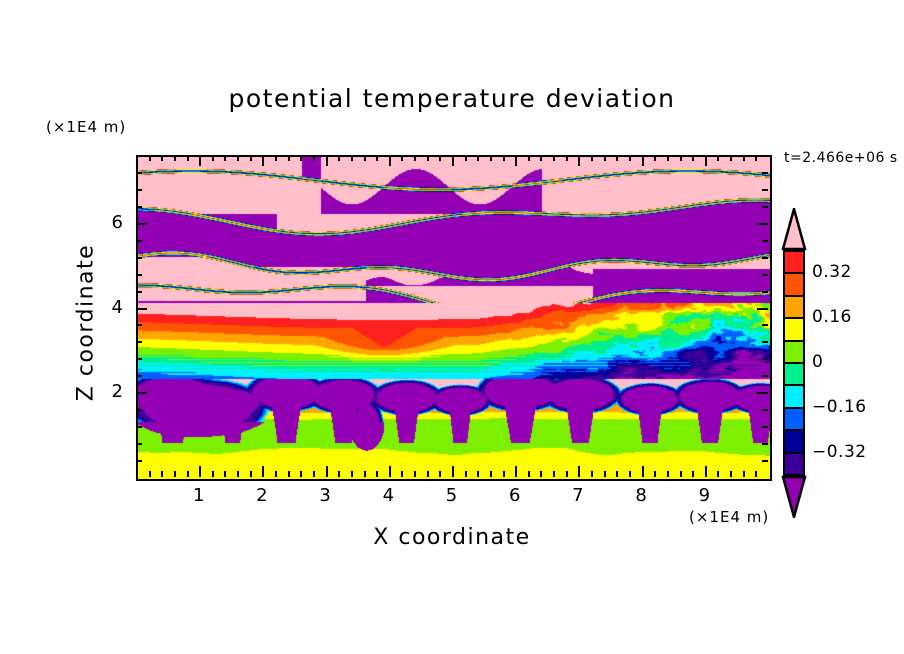  I want to click on x-axis-unit-label: (×1E4 m), so click(729, 517).